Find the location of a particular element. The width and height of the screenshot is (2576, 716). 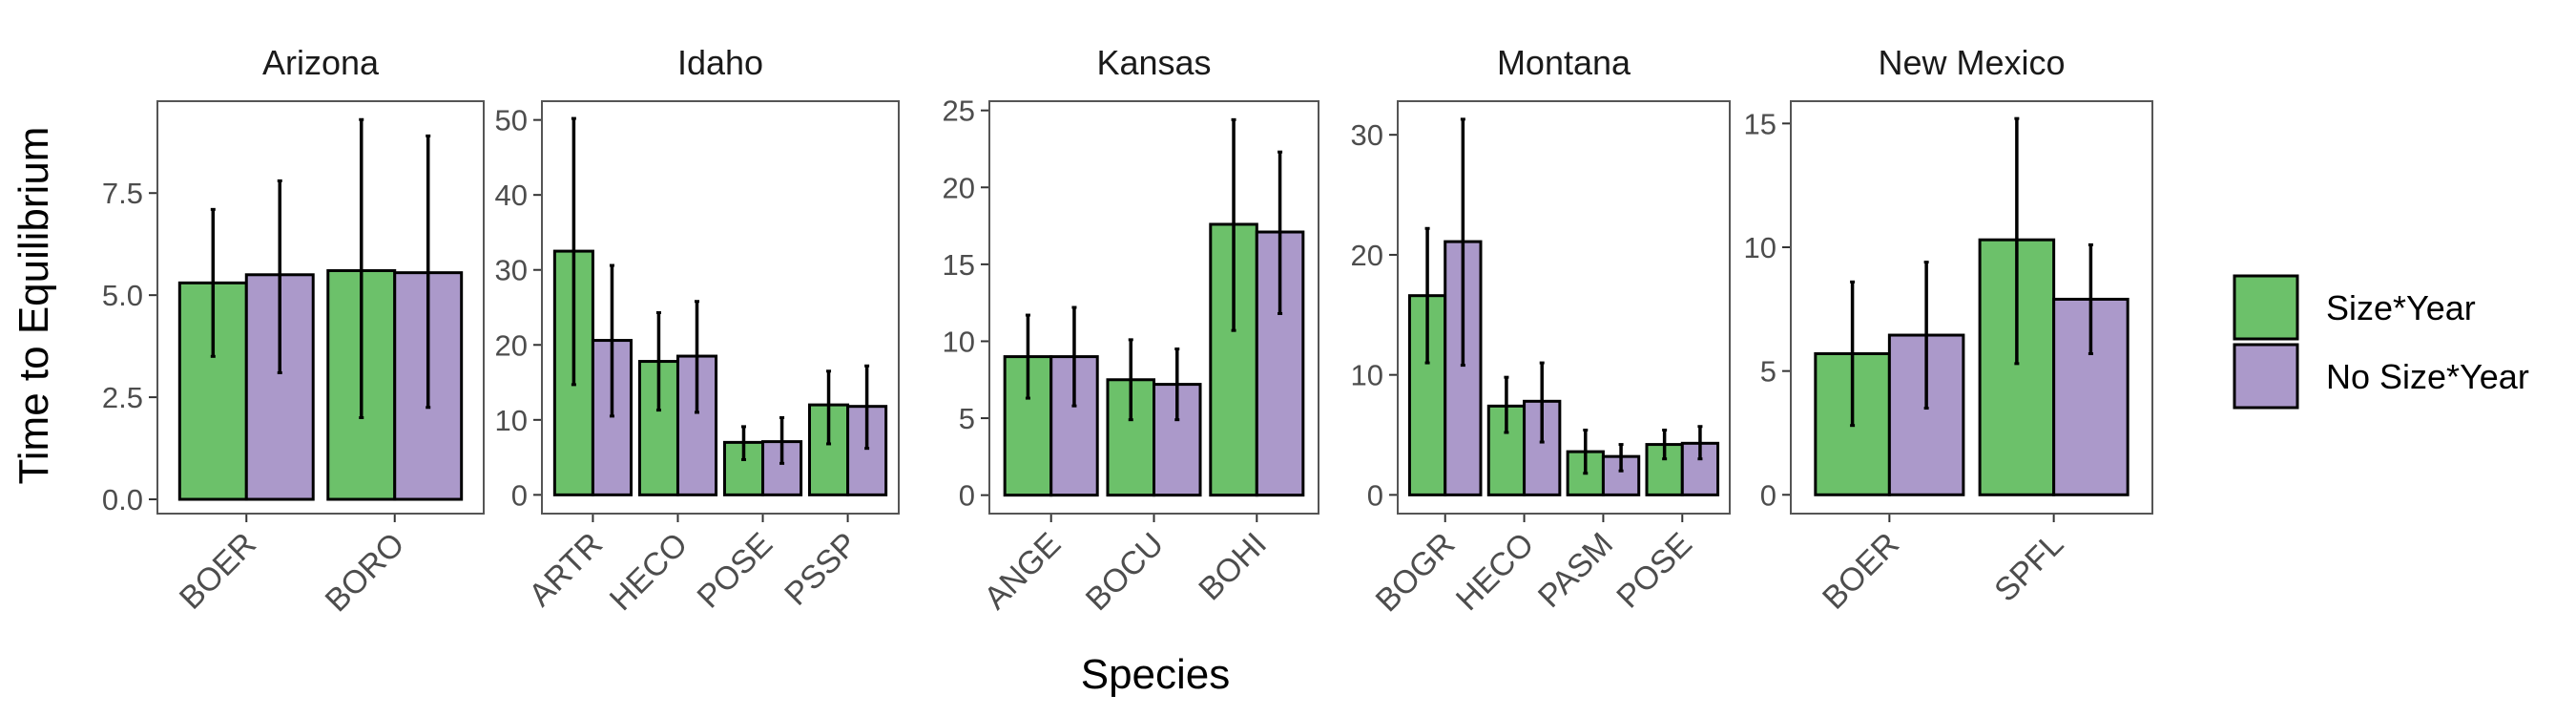

legend-key-size-year is located at coordinates (2266, 307).